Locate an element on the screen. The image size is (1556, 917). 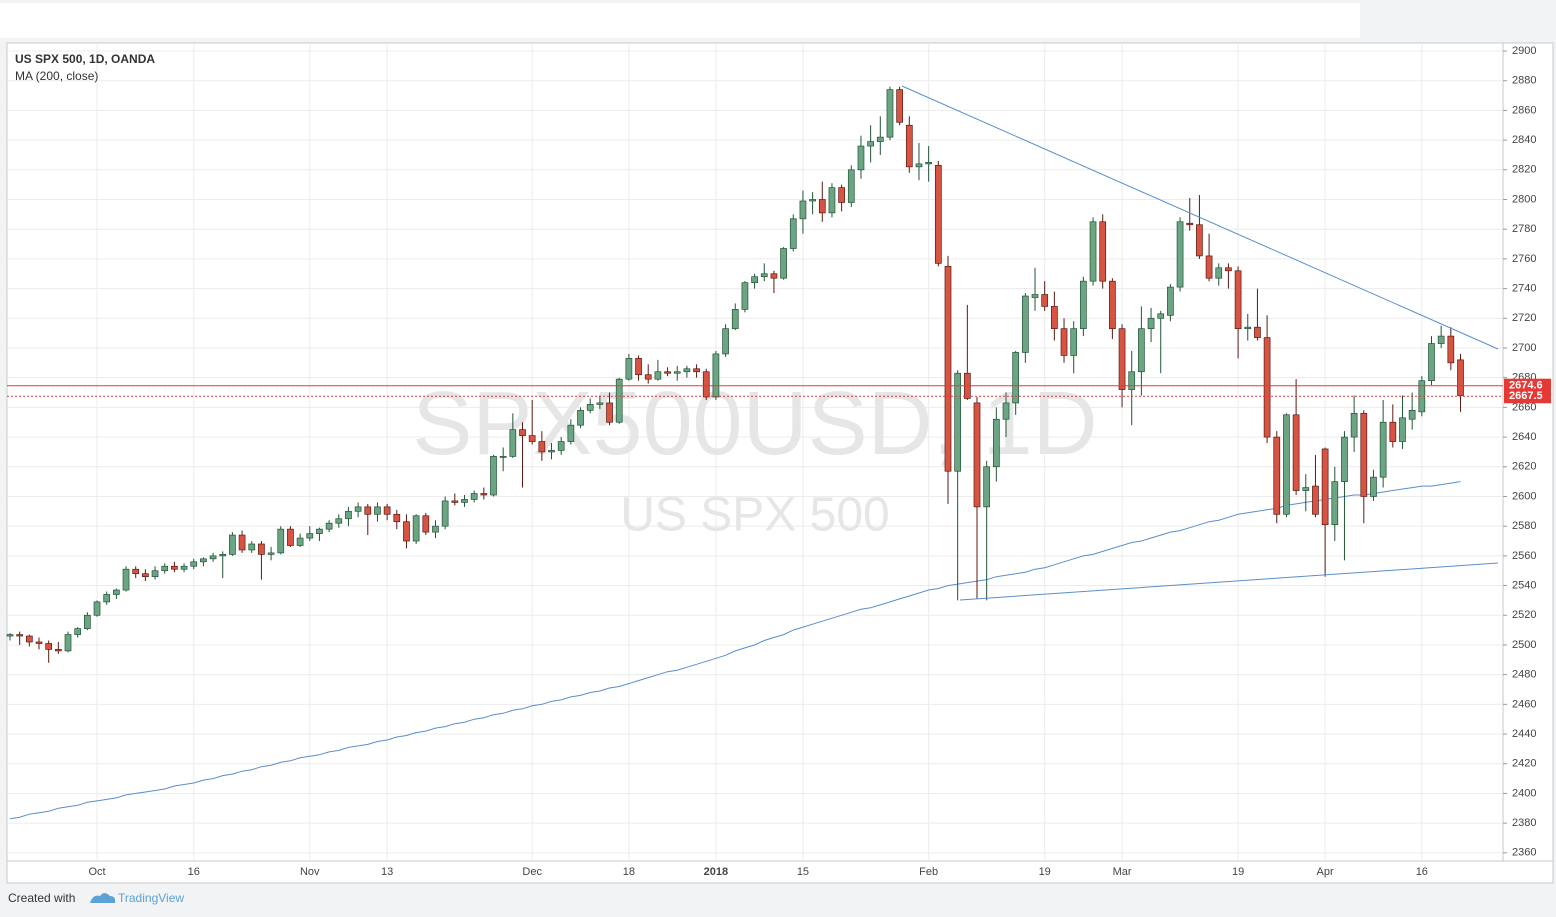
footer-text: Created with is located at coordinates (41, 898).